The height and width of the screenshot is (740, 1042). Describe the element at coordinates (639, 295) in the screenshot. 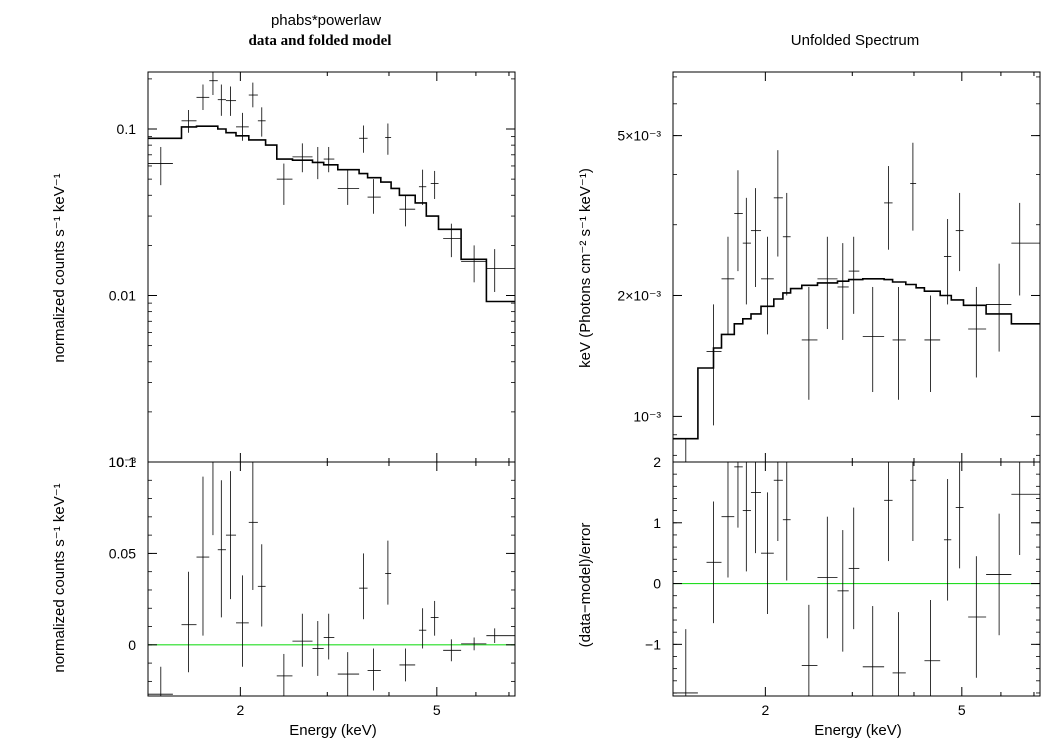

I see `y-tick-label: 2×10⁻³` at that location.